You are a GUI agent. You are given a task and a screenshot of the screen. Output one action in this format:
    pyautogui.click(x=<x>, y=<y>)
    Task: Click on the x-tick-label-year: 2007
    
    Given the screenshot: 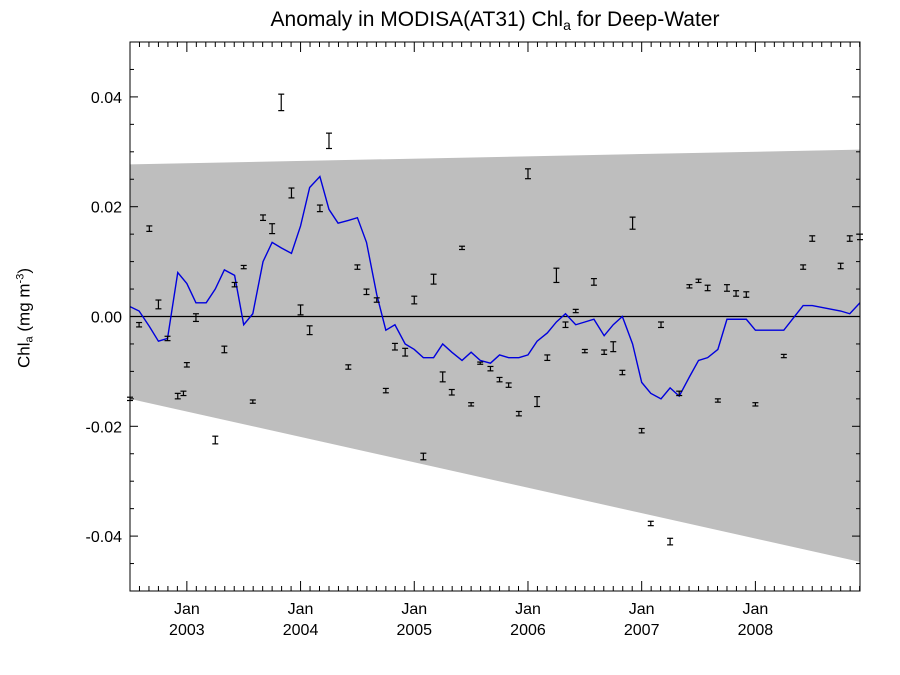 What is the action you would take?
    pyautogui.click(x=642, y=630)
    